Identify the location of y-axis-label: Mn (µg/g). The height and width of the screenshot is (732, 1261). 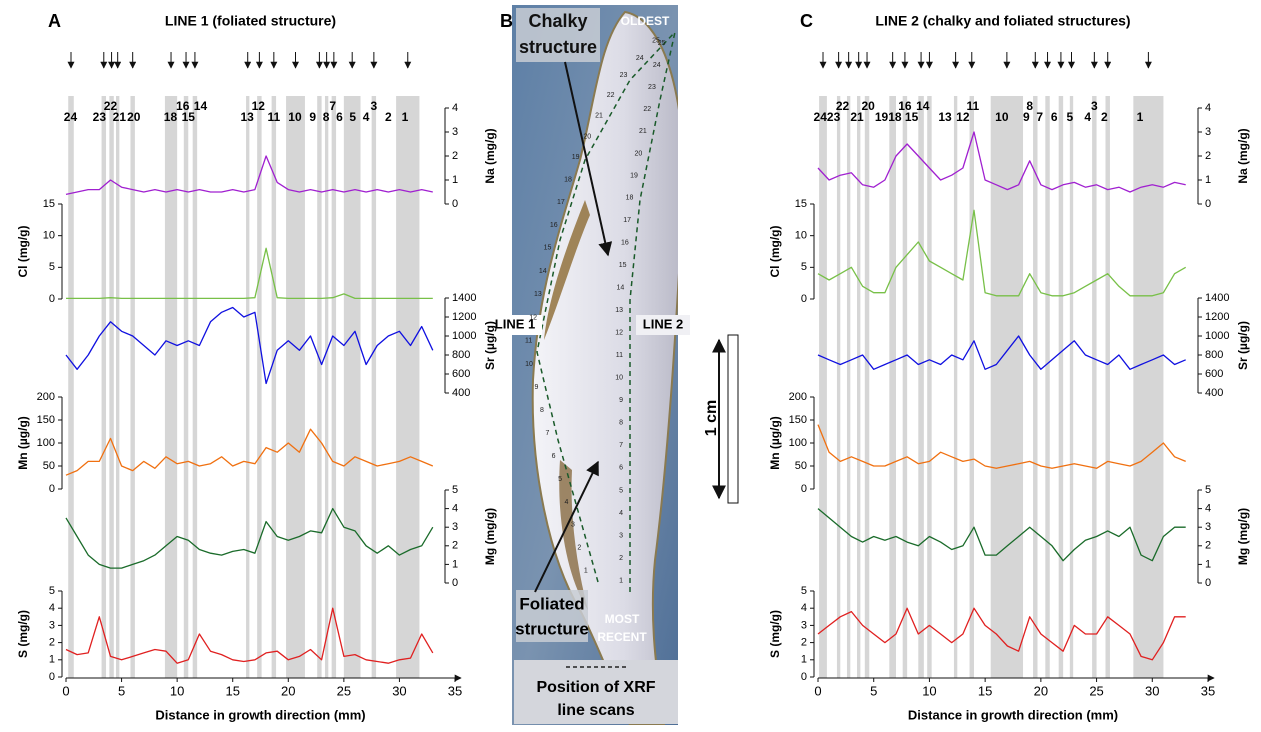
(23, 443).